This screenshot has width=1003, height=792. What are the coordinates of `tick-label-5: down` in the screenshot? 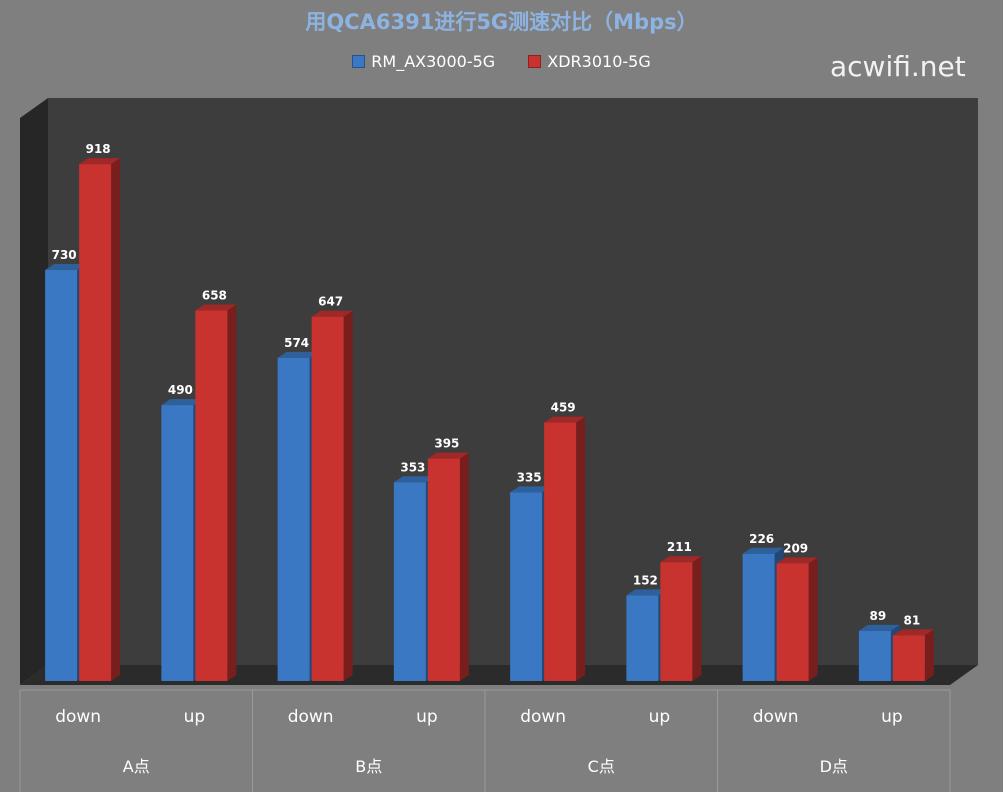 It's located at (543, 717).